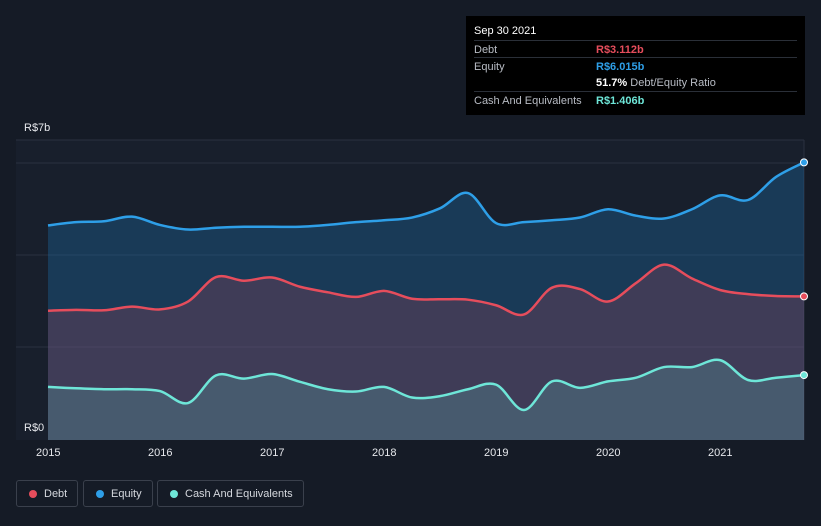 The height and width of the screenshot is (526, 821). Describe the element at coordinates (505, 31) in the screenshot. I see `tooltip-date: Sep 30 2021` at that location.